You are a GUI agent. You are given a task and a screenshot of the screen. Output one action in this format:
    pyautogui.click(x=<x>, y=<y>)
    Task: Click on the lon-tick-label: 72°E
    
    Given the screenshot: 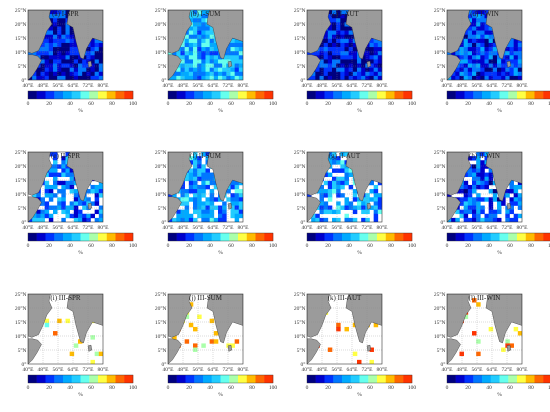 What is the action you would take?
    pyautogui.click(x=228, y=85)
    